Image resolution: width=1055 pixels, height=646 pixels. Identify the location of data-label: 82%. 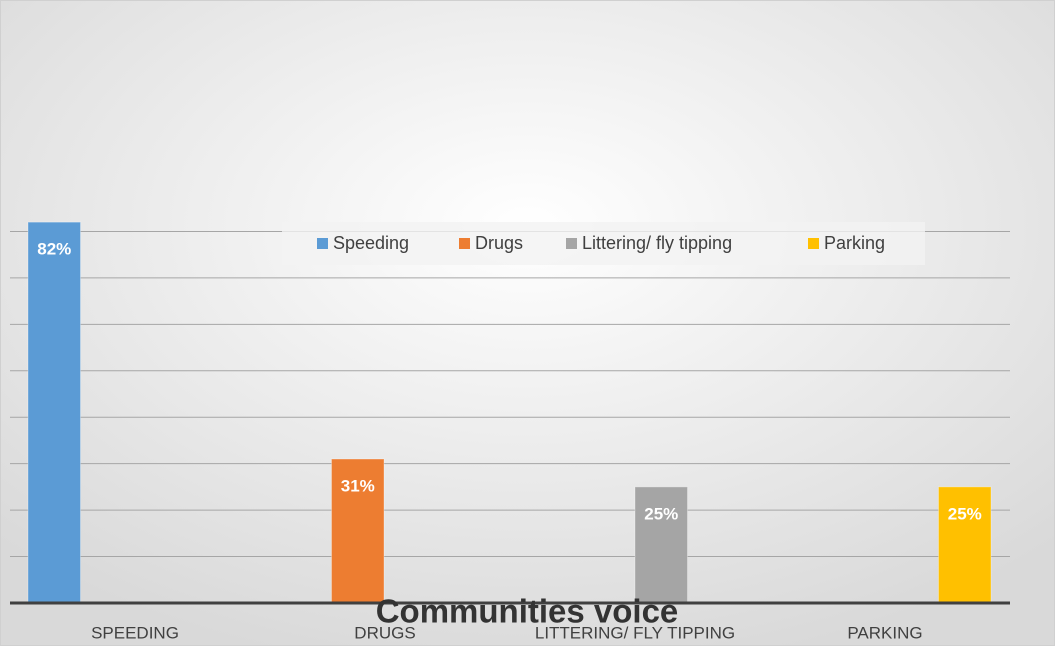
(54, 249).